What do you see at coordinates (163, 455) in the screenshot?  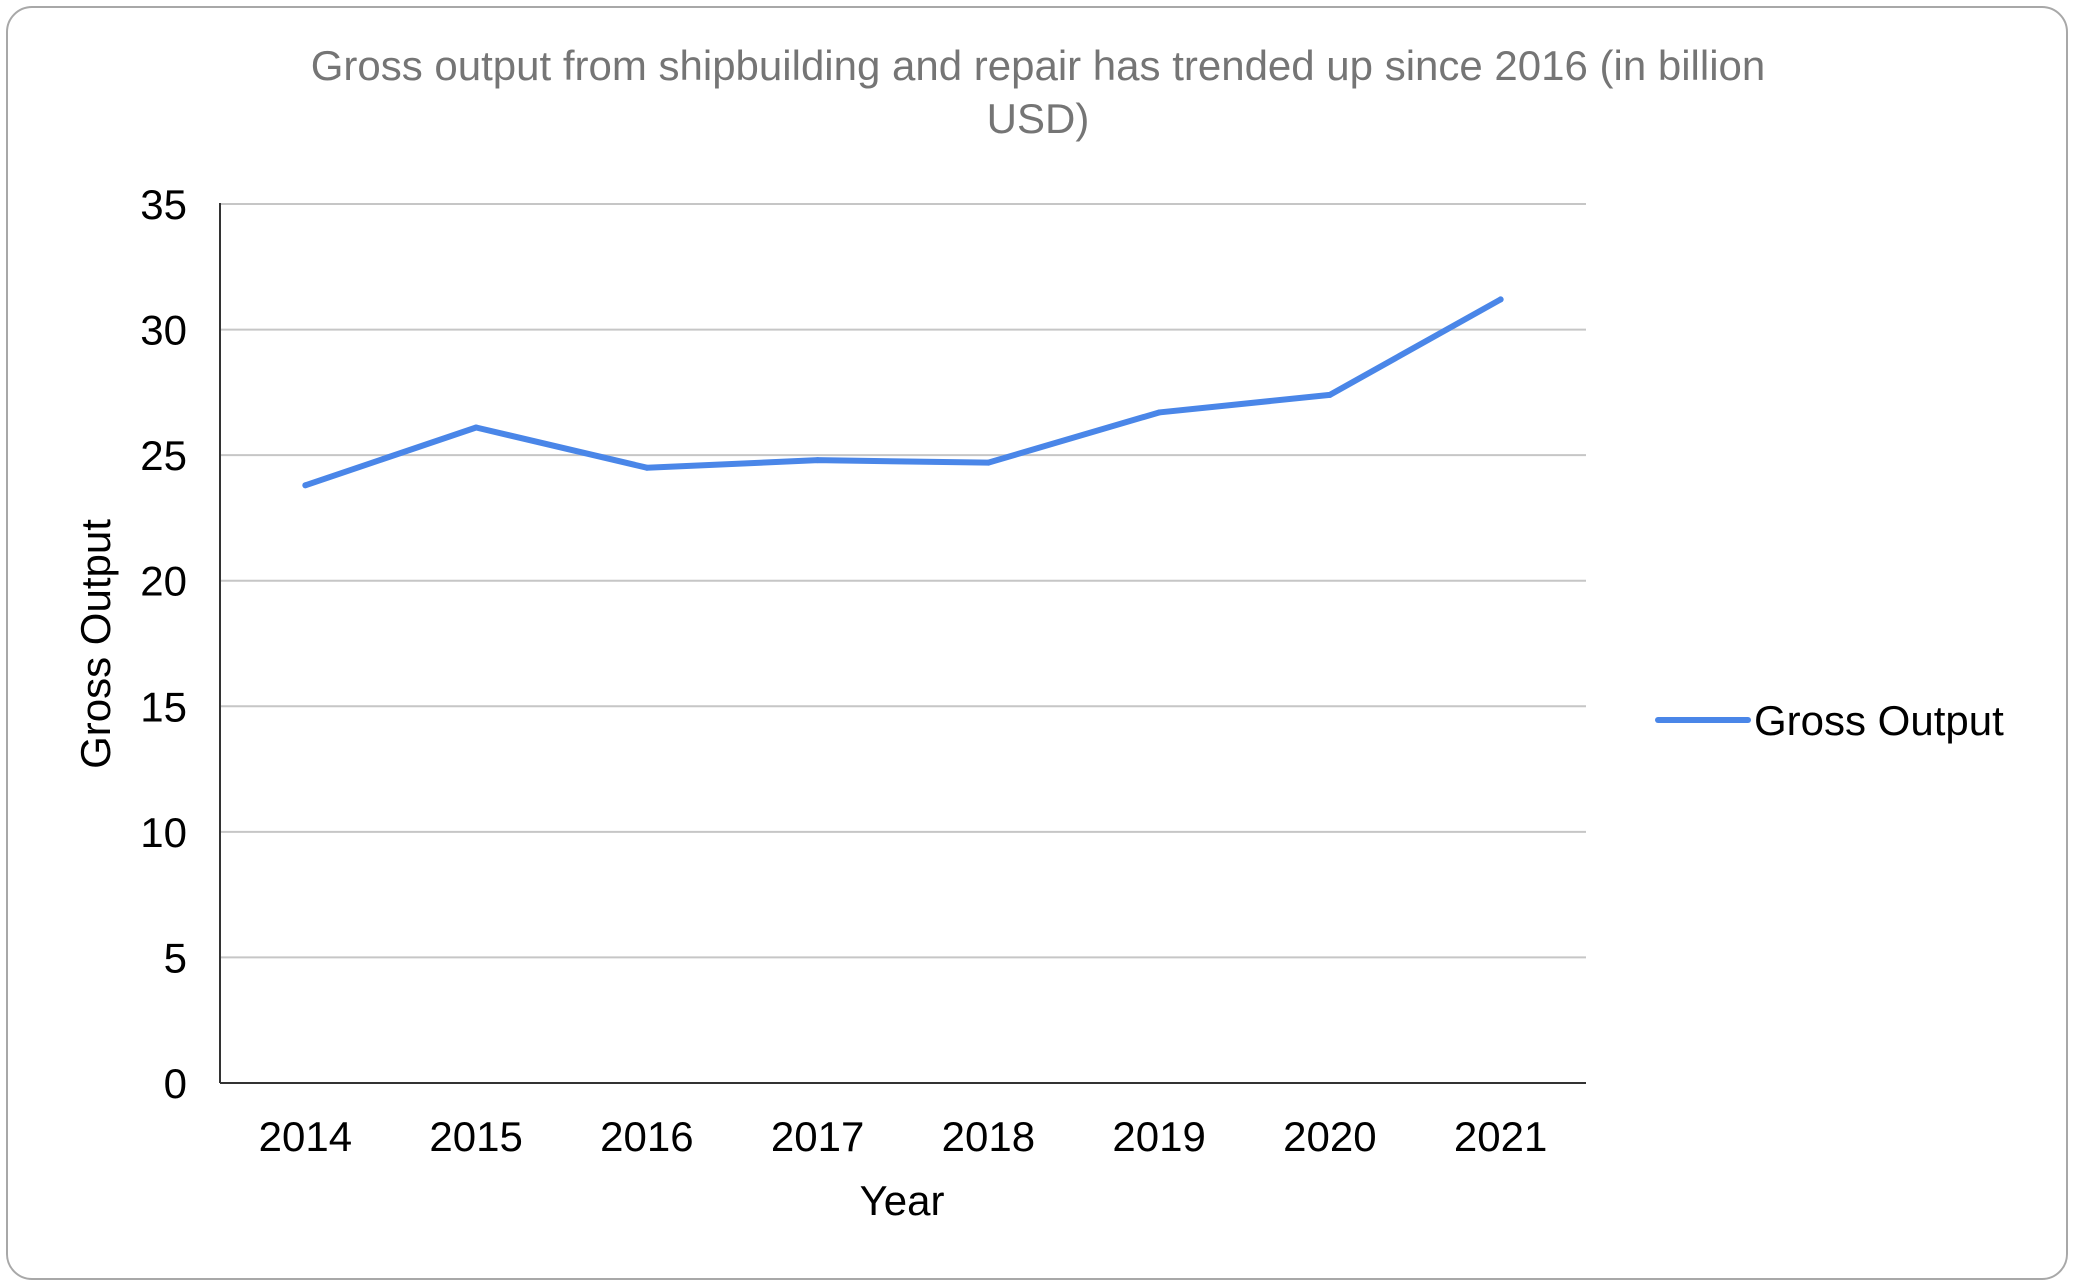 I see `y-tick-label: 25` at bounding box center [163, 455].